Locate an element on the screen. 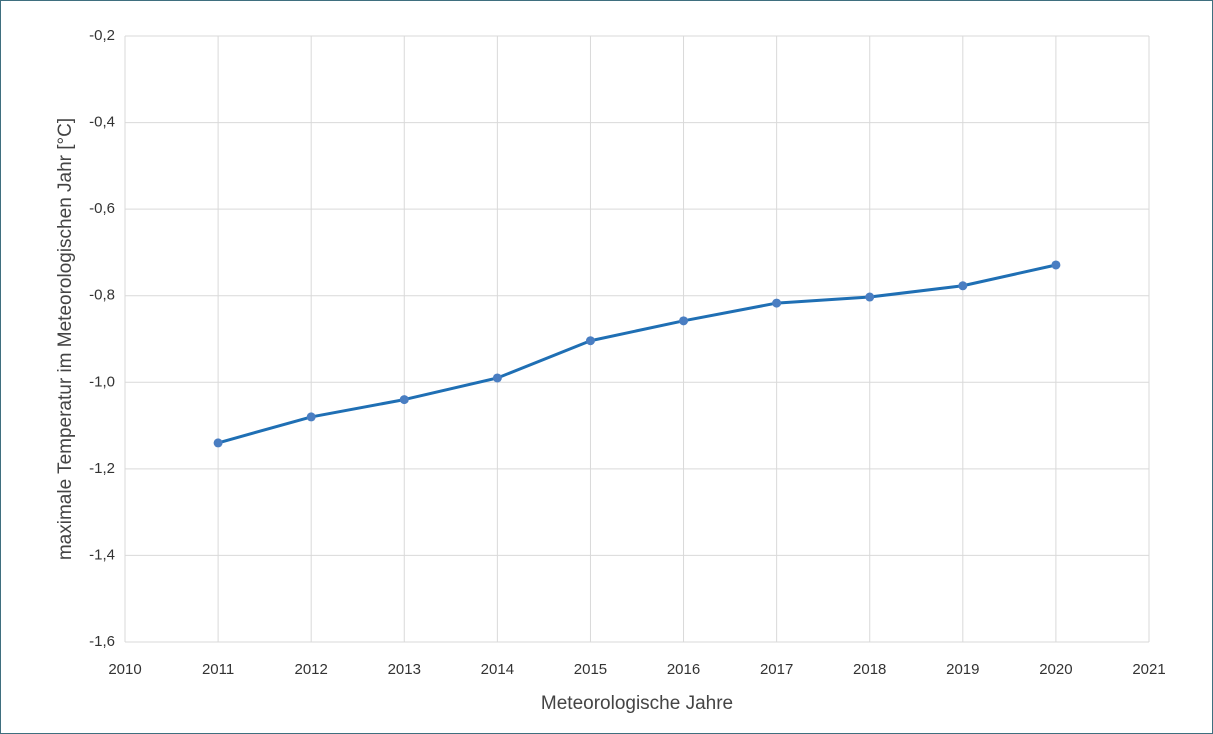  y-tick-label: -0,2 is located at coordinates (102, 35).